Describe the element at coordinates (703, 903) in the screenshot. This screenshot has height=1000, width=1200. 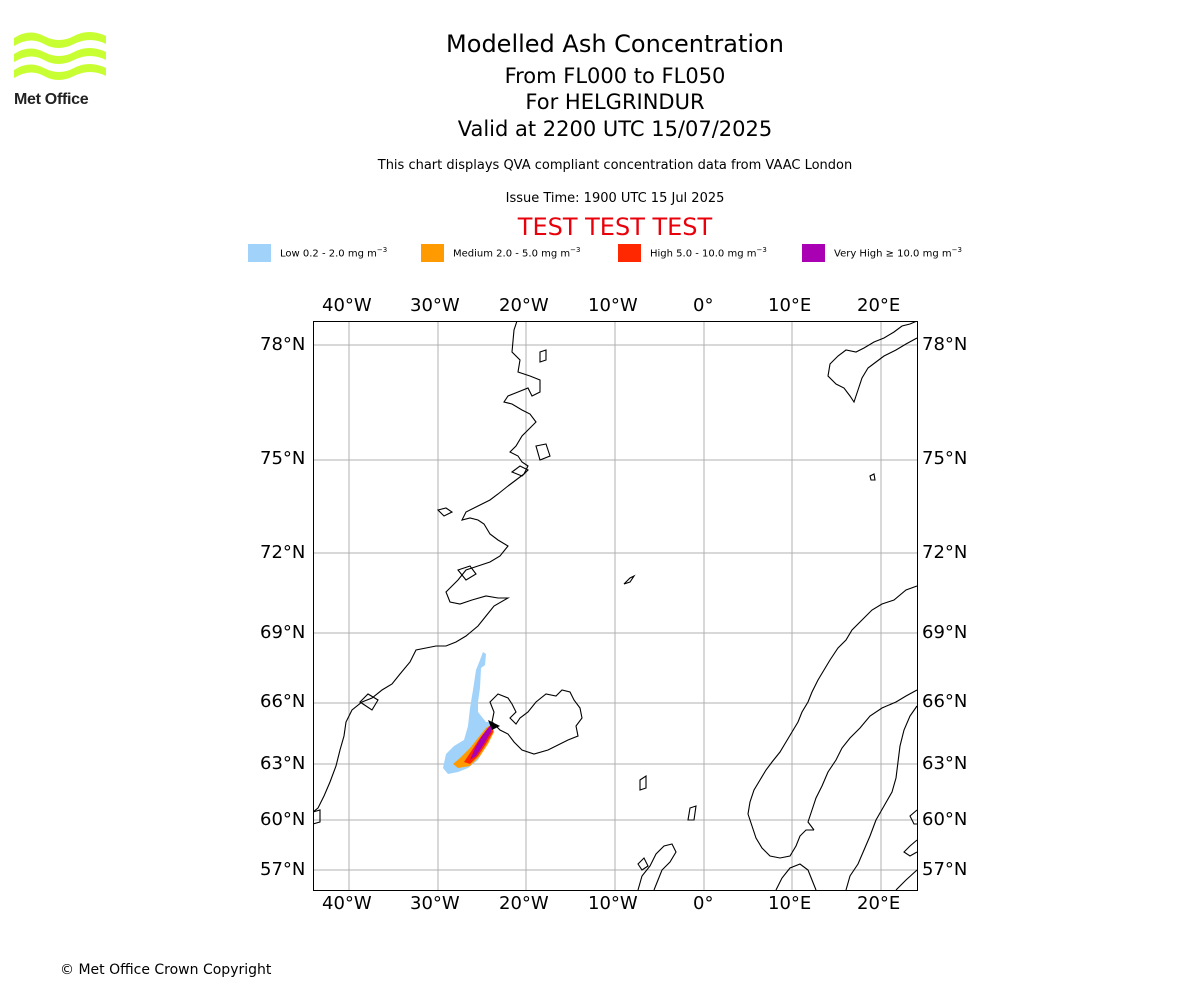
I see `lon-tick-bottom: 0°` at that location.